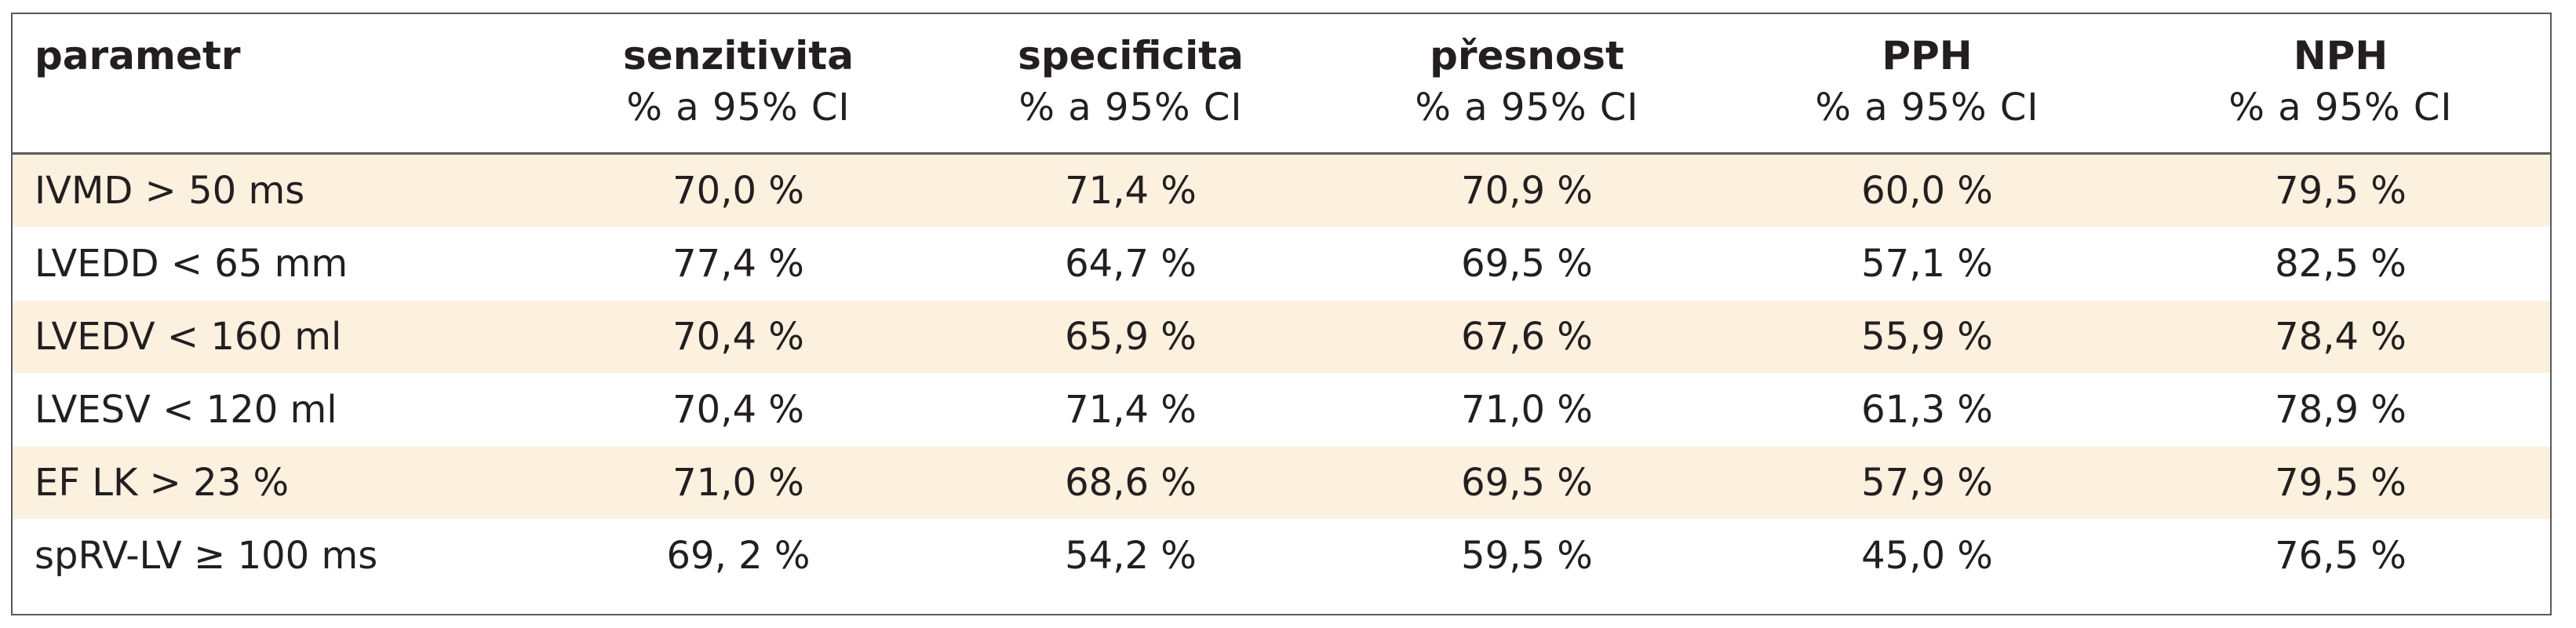 Image resolution: width=2576 pixels, height=628 pixels. I want to click on cell-parameter: spRV-LV ≥ 100 ms, so click(279, 556).